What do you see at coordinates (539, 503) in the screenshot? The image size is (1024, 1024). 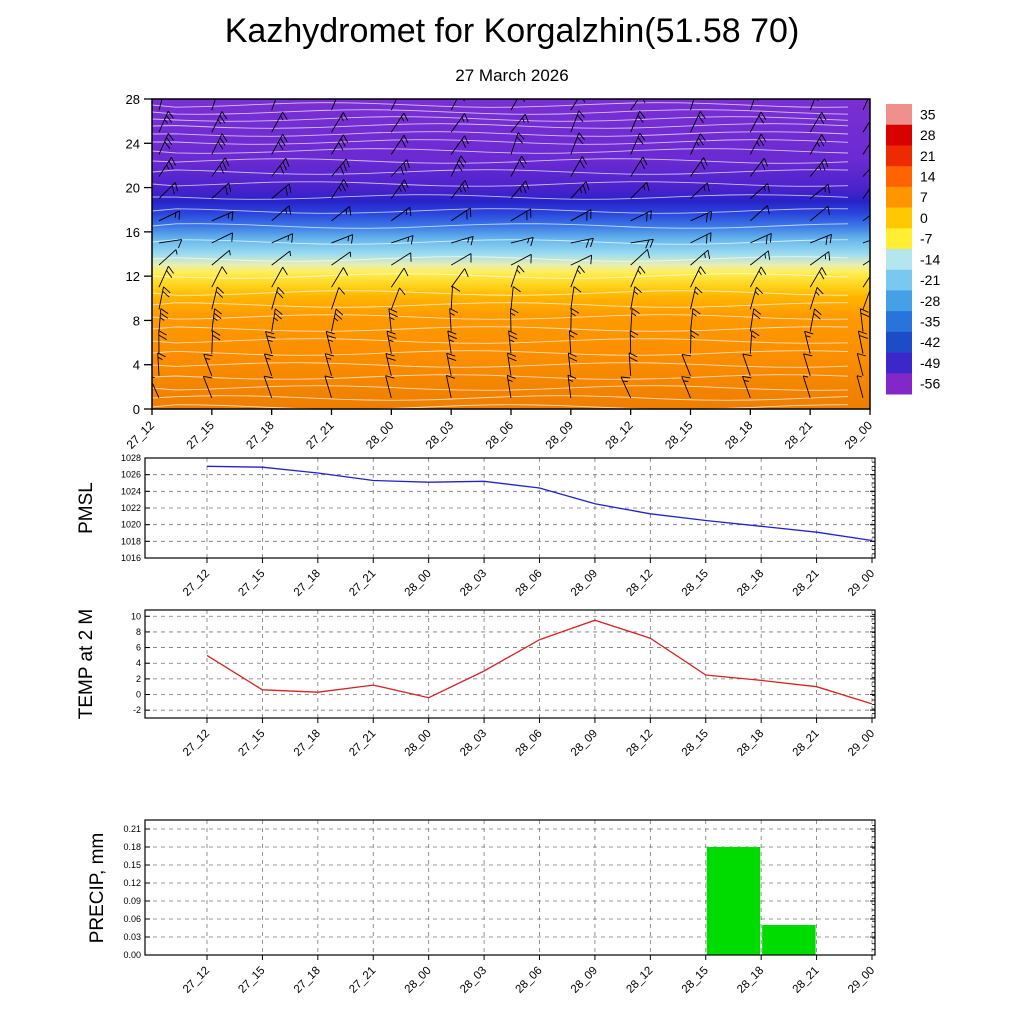 I see `pmsl-series` at bounding box center [539, 503].